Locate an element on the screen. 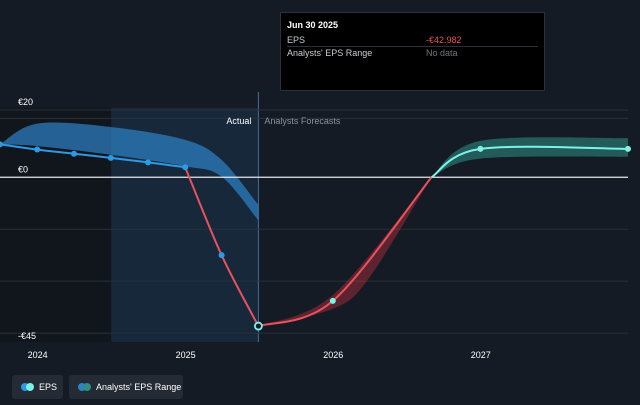 This screenshot has height=405, width=640. legend-eps-label: EPS is located at coordinates (48, 387).